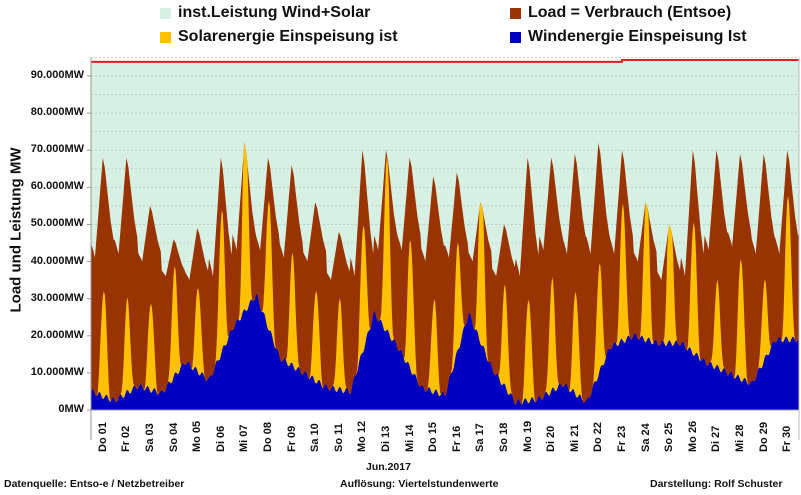  I want to click on y-tick-label: 40.000MW, so click(57, 260).